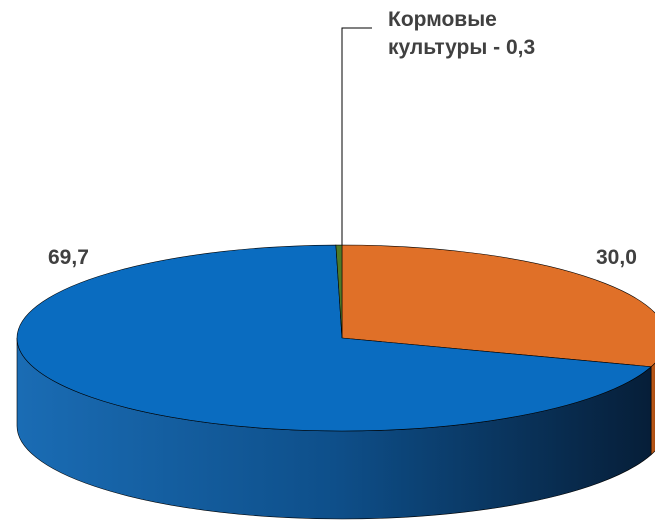 This screenshot has height=531, width=655. Describe the element at coordinates (68, 257) in the screenshot. I see `data-label: 69,7` at that location.